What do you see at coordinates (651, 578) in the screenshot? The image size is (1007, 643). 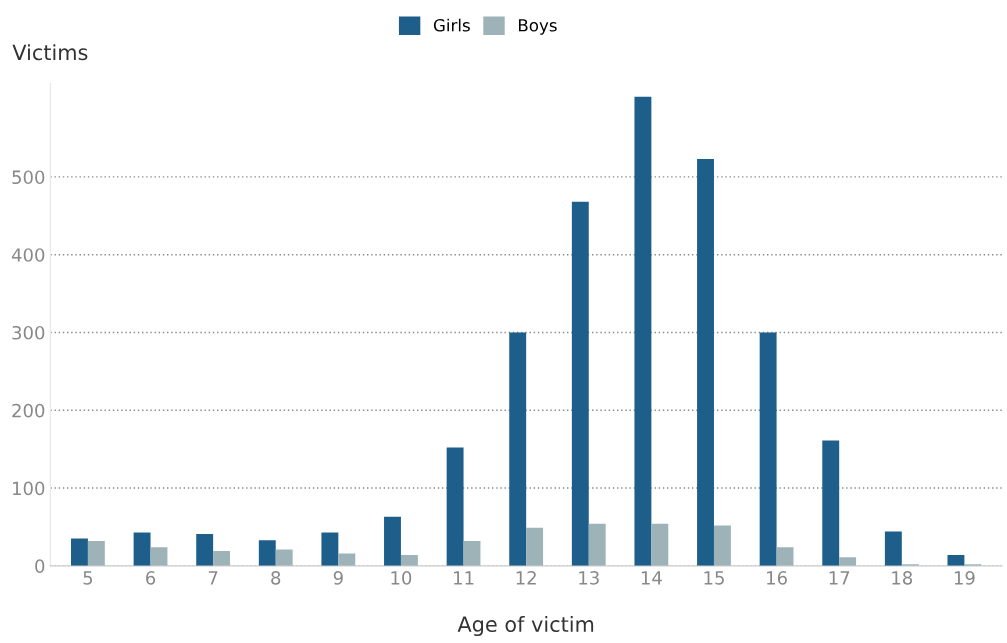 I see `x-tick-label: 14` at bounding box center [651, 578].